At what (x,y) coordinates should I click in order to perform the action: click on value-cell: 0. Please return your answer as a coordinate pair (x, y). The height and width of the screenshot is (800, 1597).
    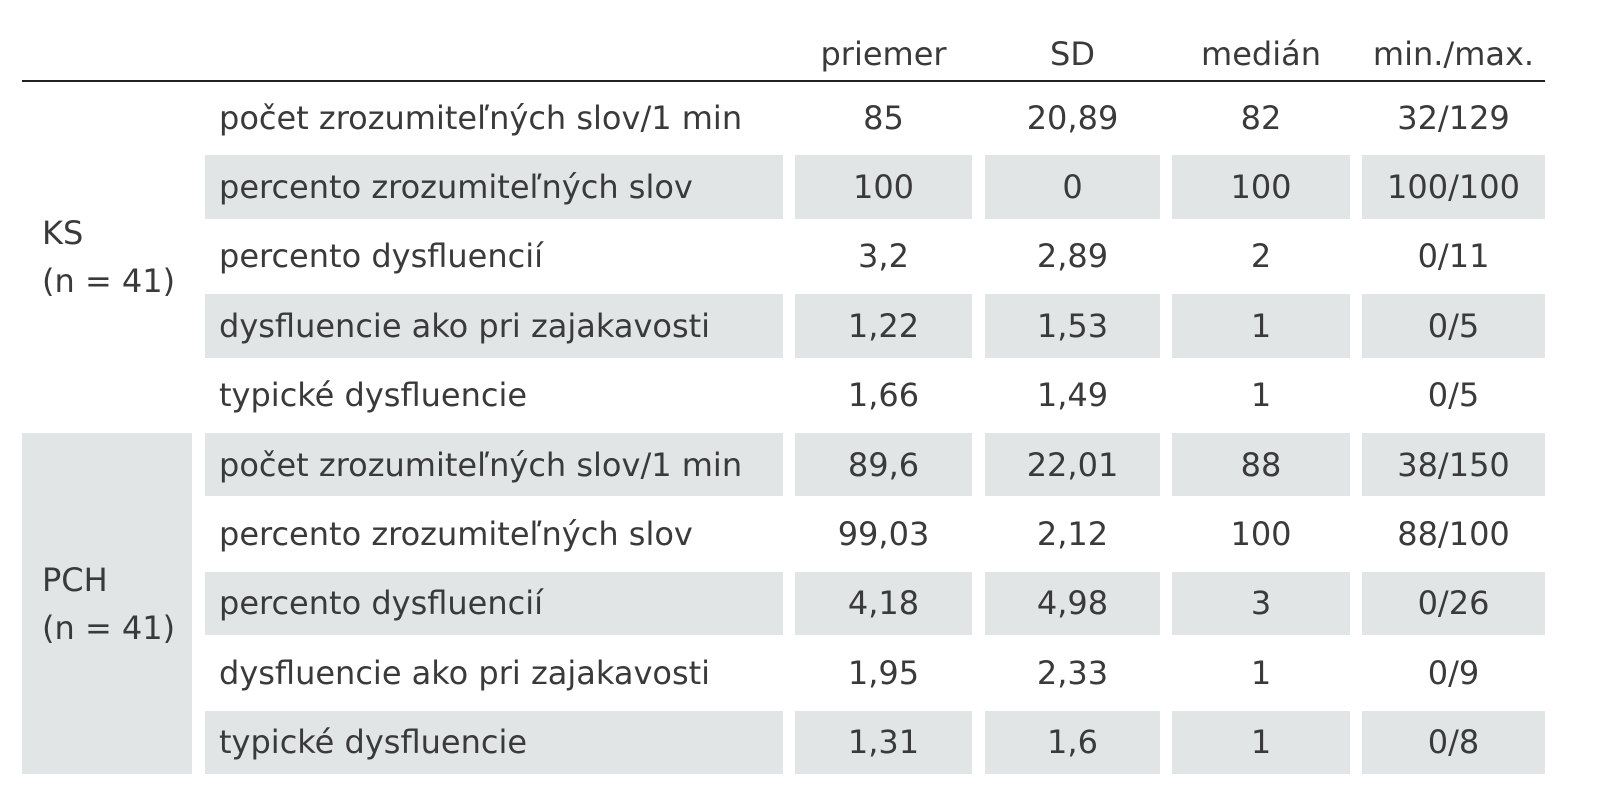
    Looking at the image, I should click on (1072, 187).